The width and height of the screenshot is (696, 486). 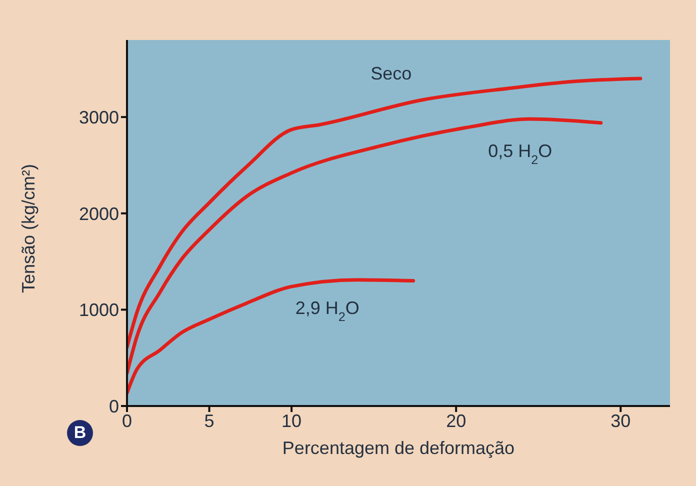 What do you see at coordinates (292, 420) in the screenshot?
I see `x-tick-label: 10` at bounding box center [292, 420].